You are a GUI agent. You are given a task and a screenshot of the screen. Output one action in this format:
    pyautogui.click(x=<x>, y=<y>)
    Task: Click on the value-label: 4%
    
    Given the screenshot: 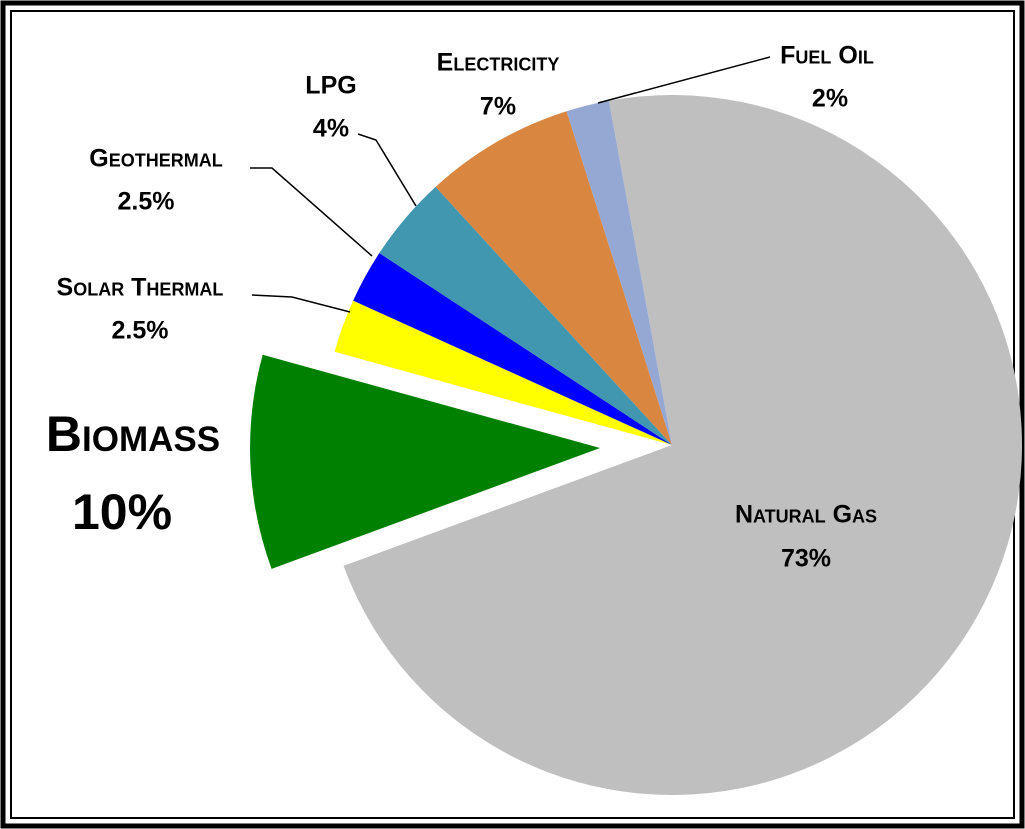 What is the action you would take?
    pyautogui.click(x=331, y=129)
    